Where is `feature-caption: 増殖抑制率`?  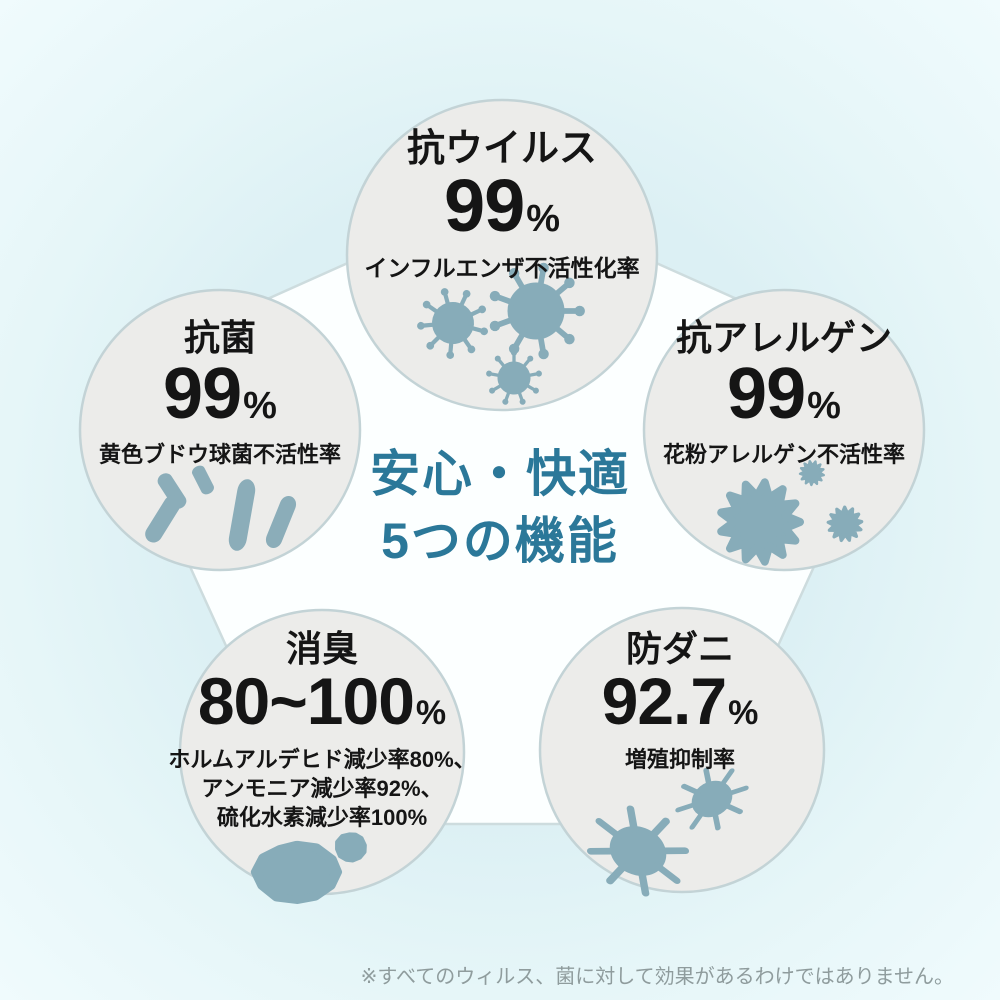
feature-caption: 増殖抑制率 is located at coordinates (680, 759).